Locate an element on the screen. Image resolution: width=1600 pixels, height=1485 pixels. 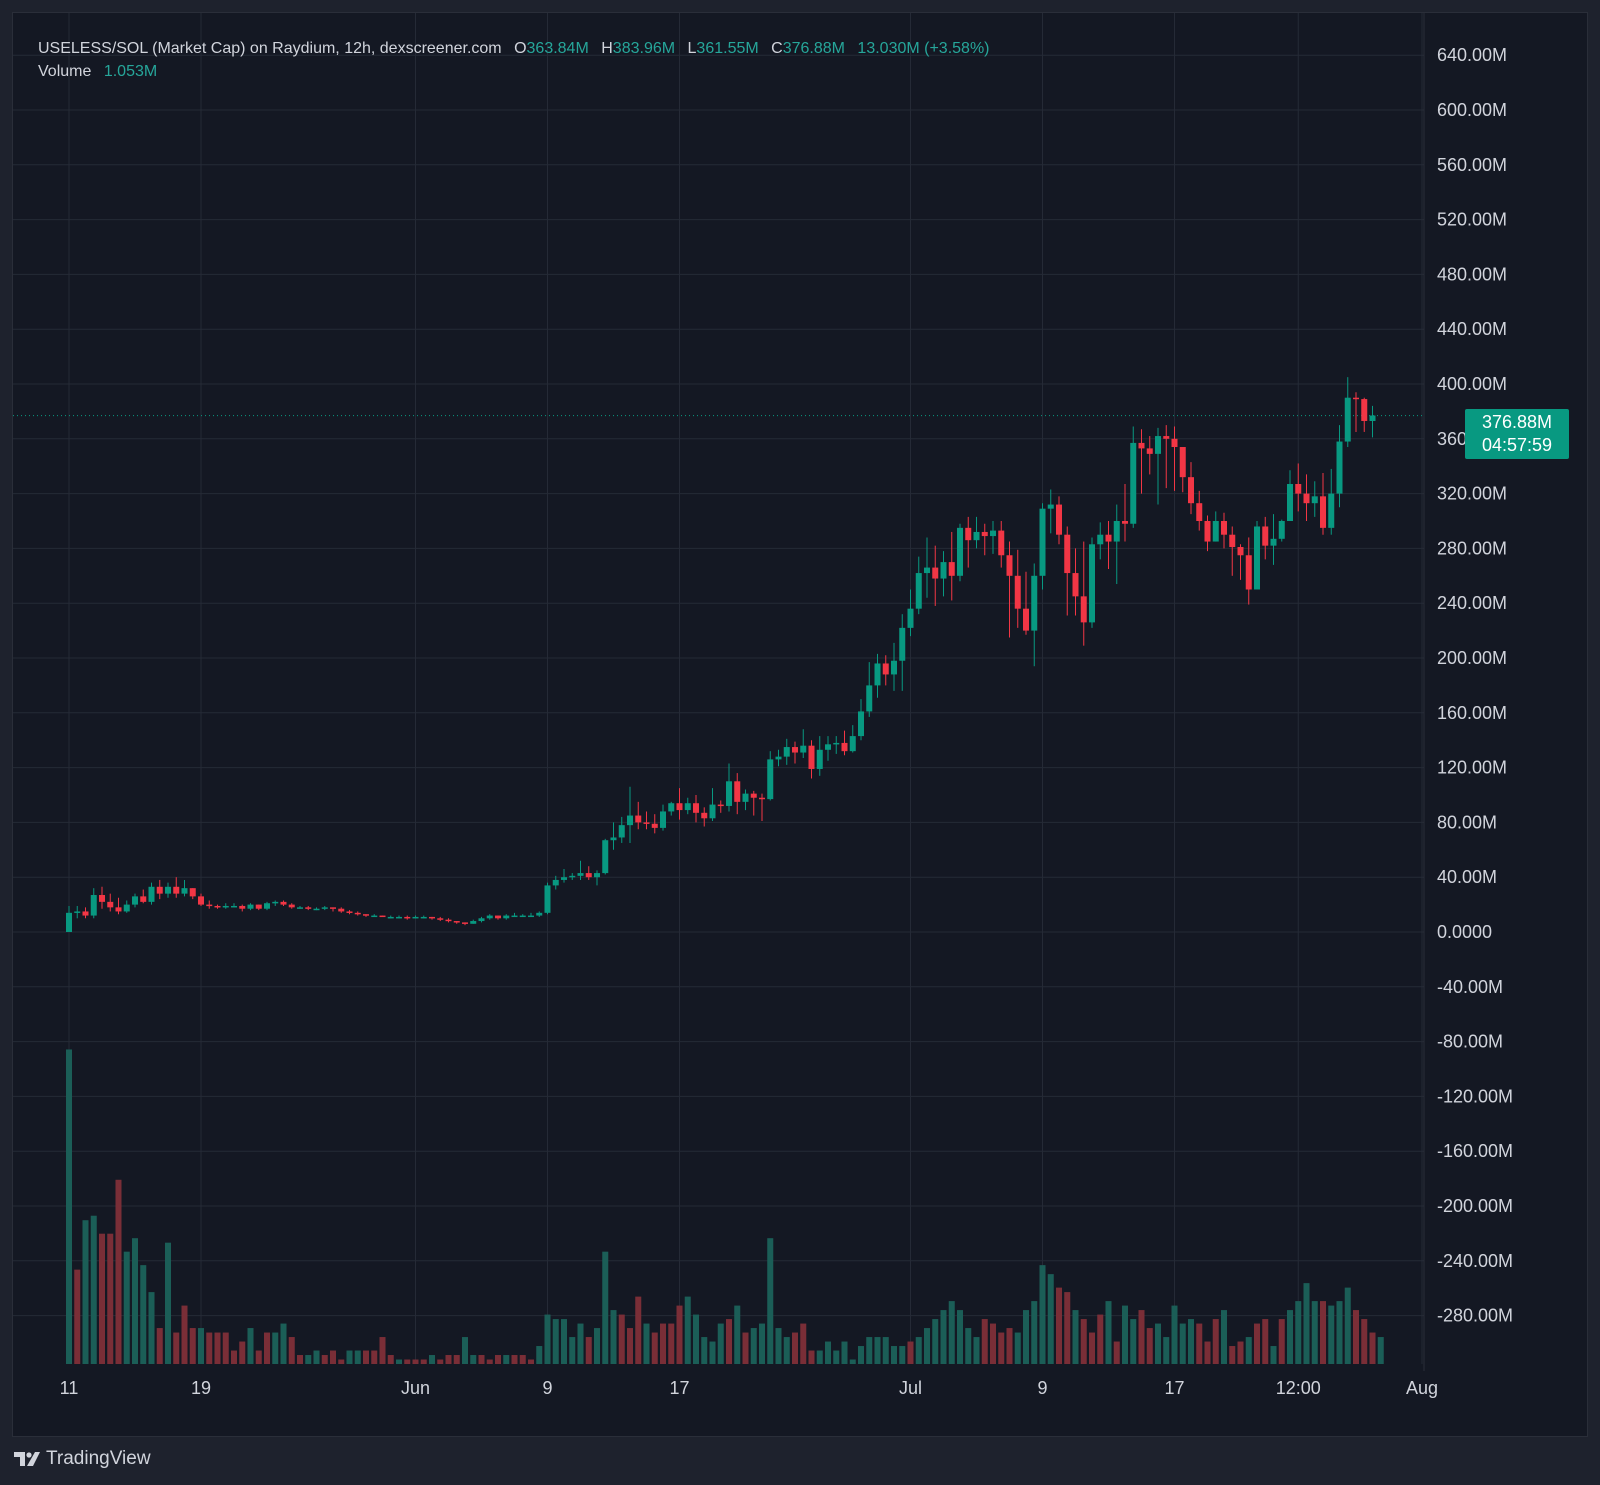
volume-value: 1.053M is located at coordinates (130, 71).